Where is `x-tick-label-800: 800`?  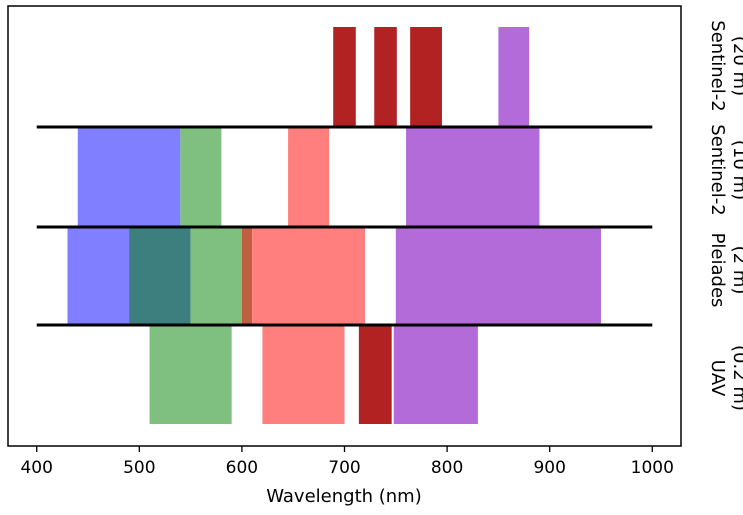 x-tick-label-800: 800 is located at coordinates (447, 468).